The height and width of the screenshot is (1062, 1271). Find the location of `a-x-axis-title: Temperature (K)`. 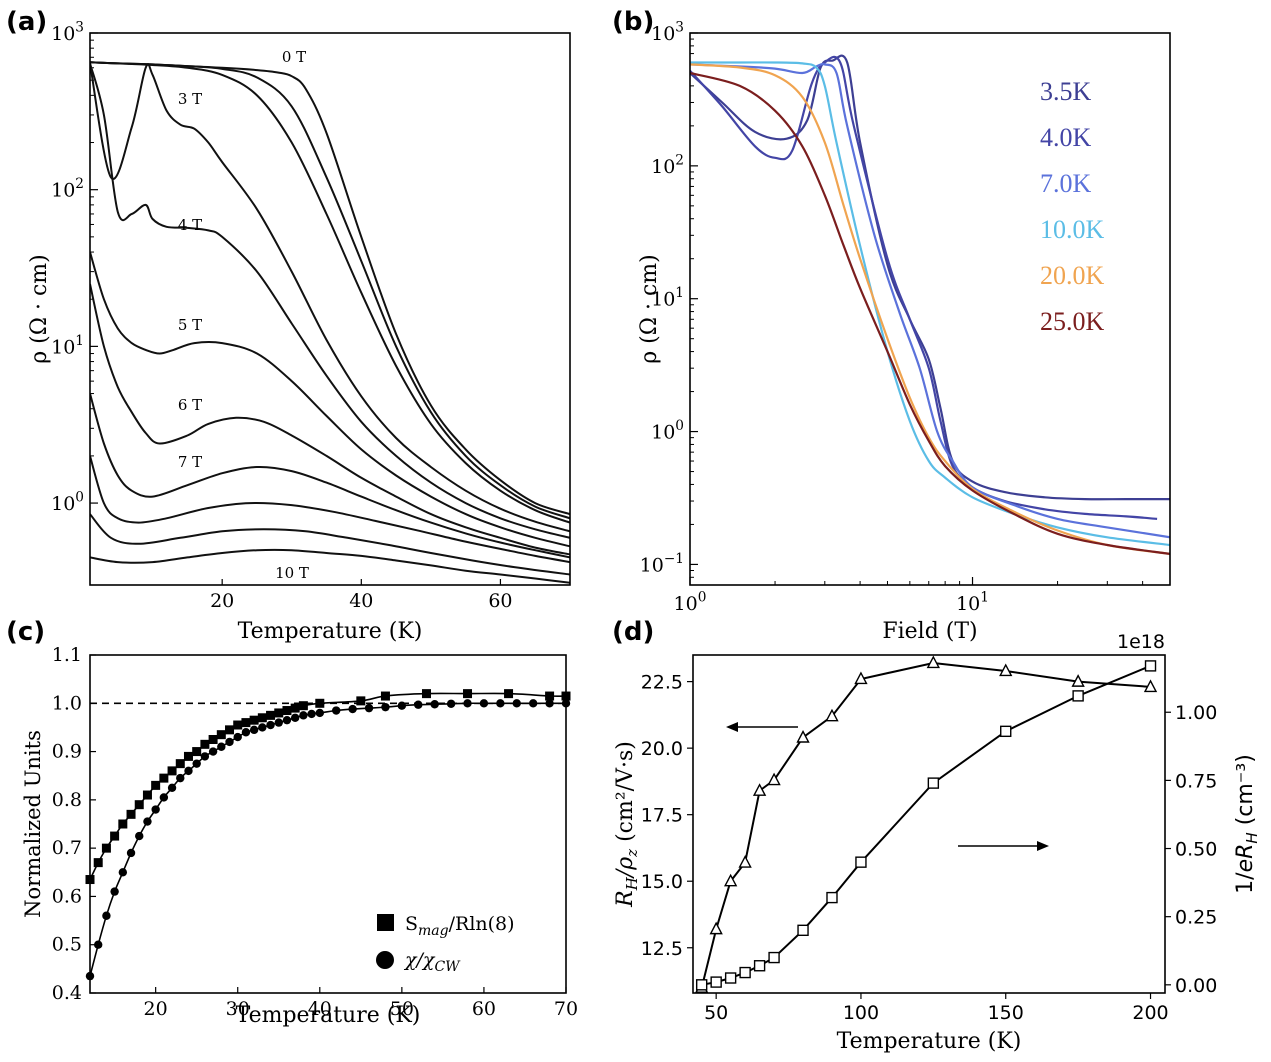

a-x-axis-title: Temperature (K) is located at coordinates (330, 631).